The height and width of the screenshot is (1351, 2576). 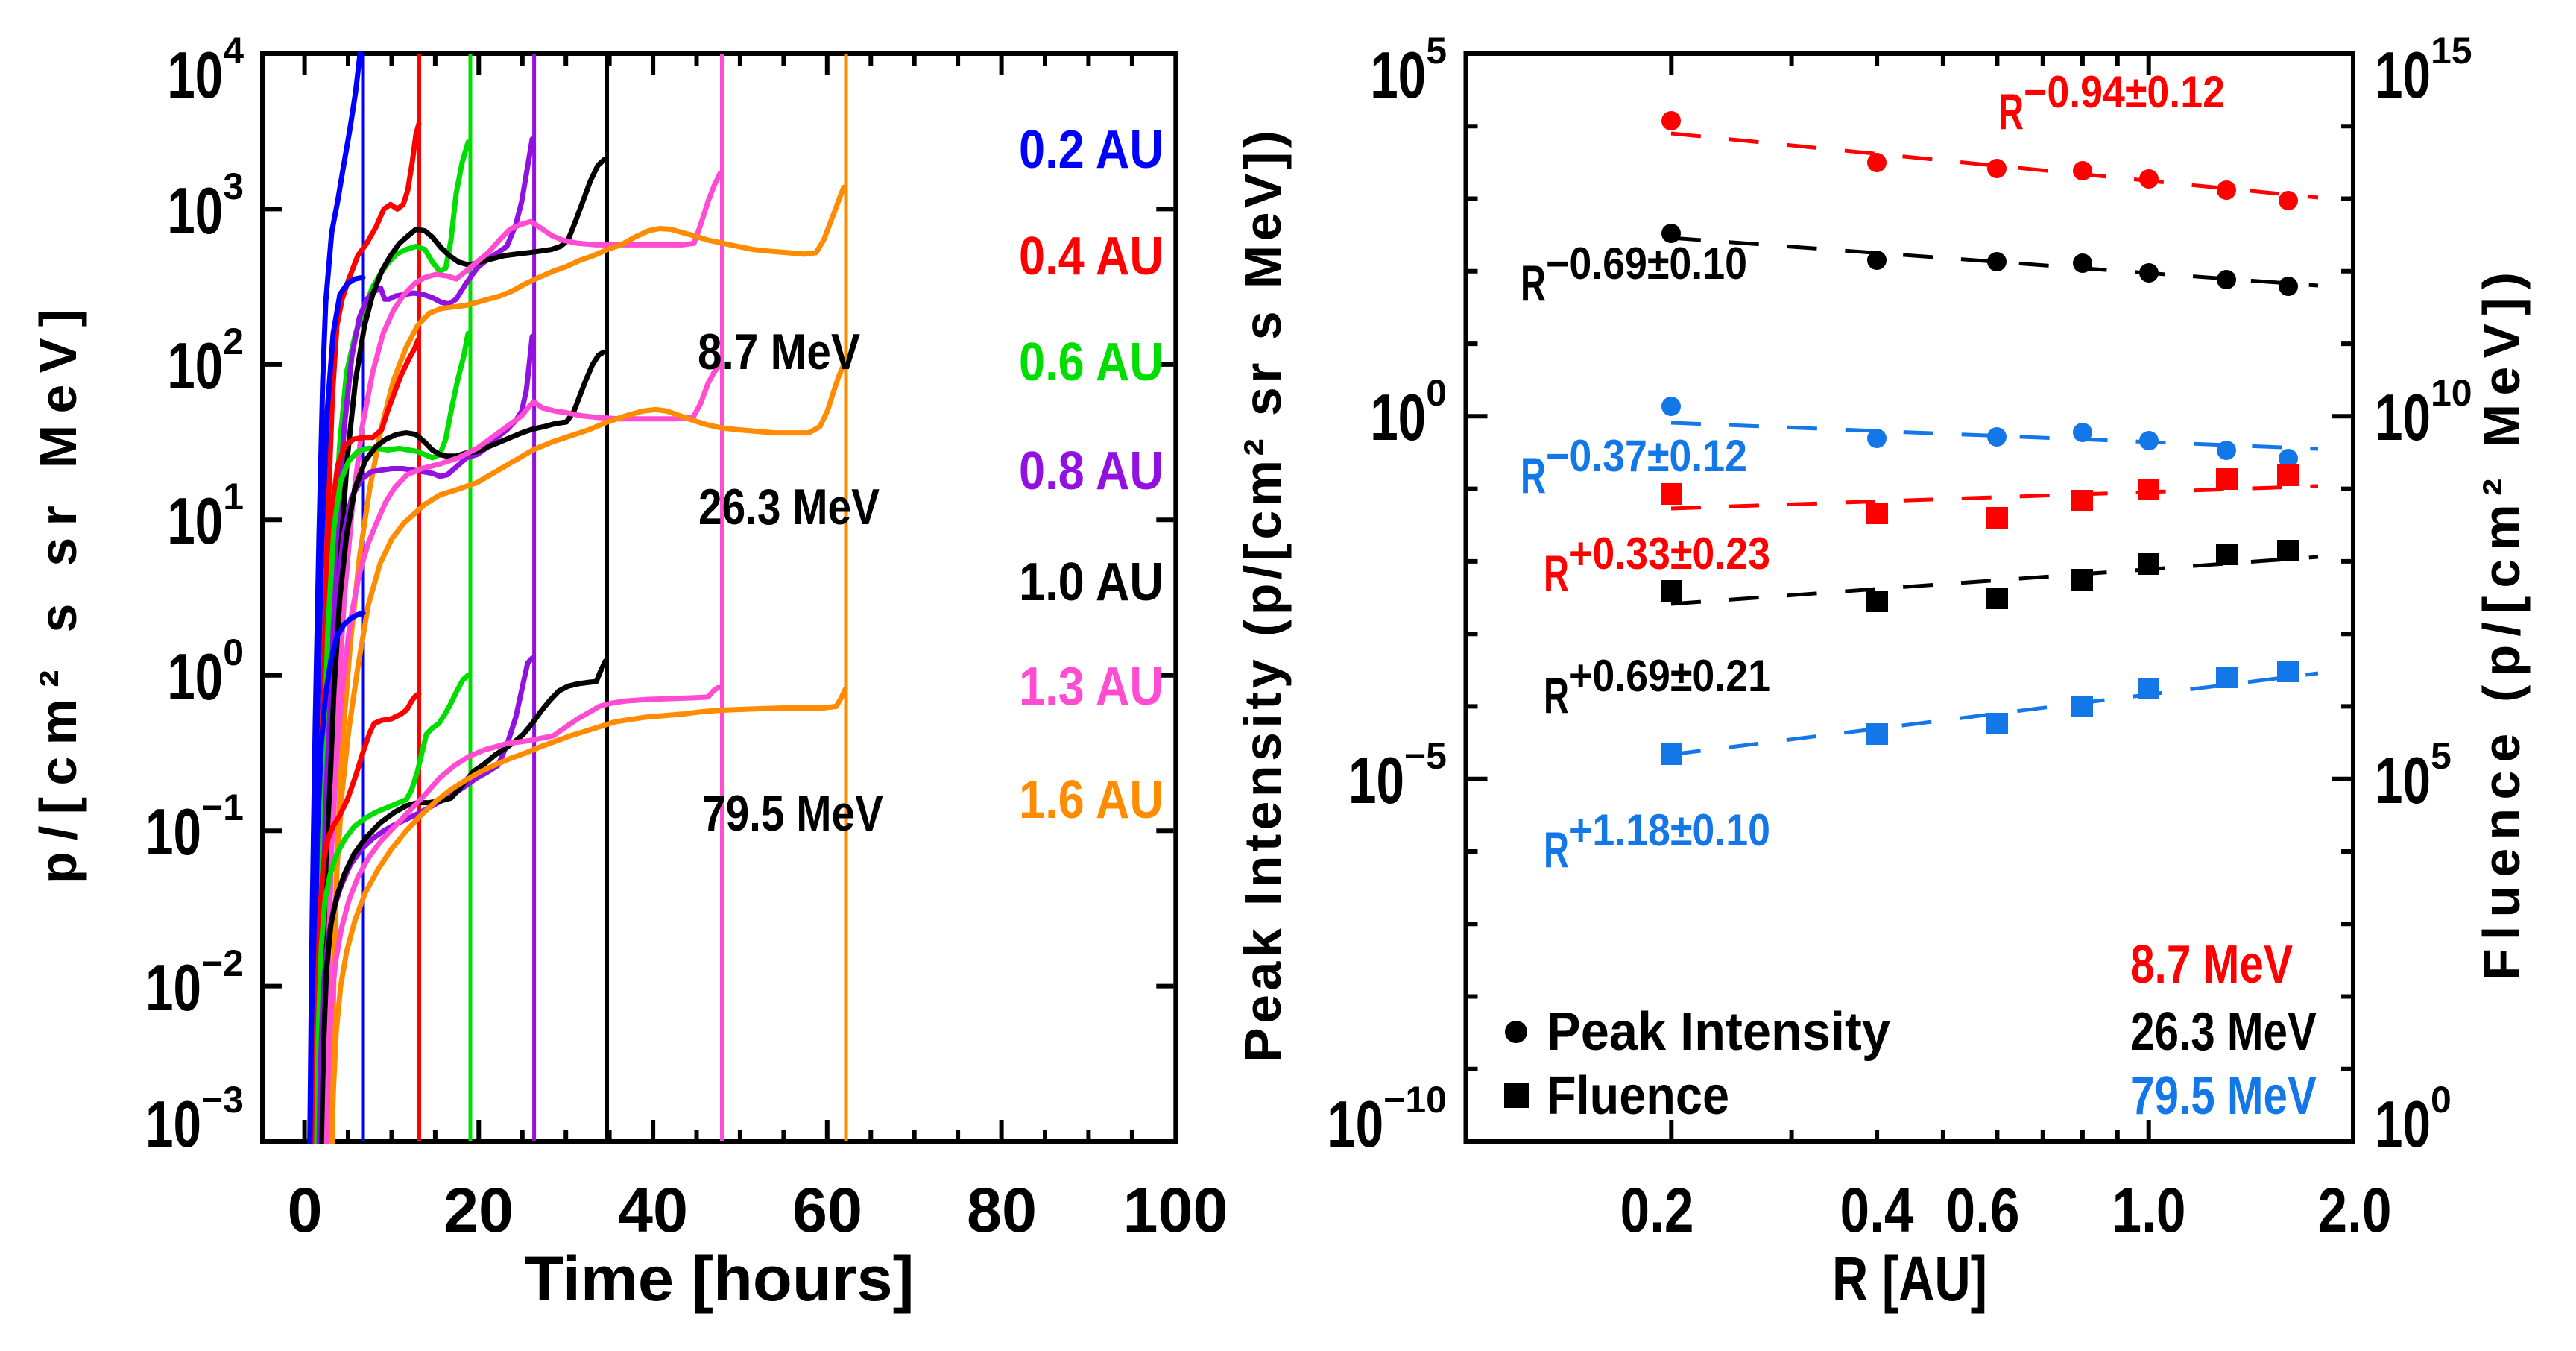 What do you see at coordinates (1718, 1032) in the screenshot?
I see `svg-text: Peak Intensity` at bounding box center [1718, 1032].